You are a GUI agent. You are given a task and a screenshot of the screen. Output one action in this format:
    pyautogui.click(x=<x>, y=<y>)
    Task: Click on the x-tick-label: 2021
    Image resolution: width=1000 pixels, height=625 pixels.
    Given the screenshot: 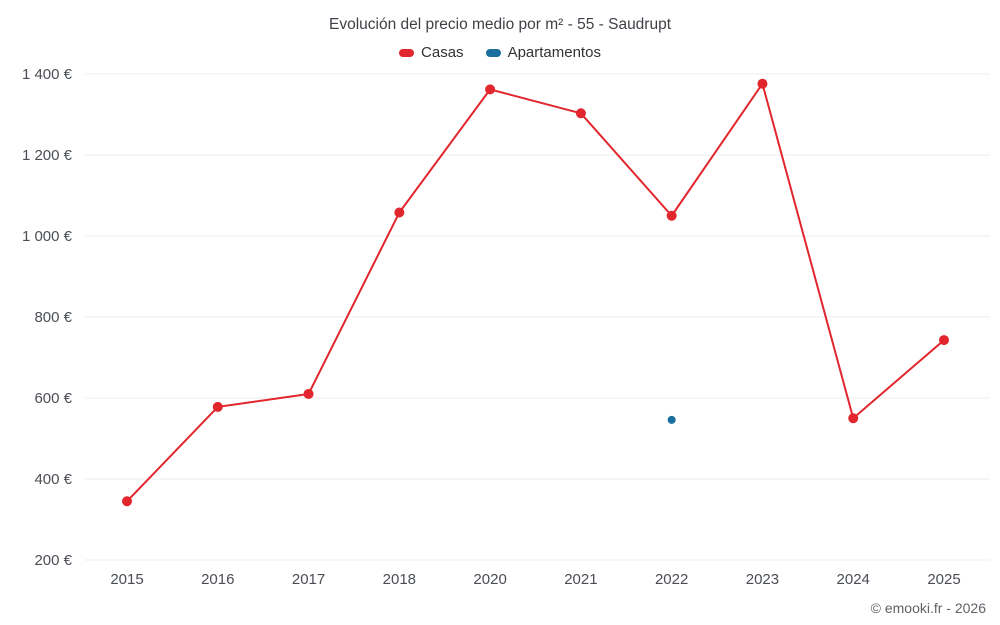 What is the action you would take?
    pyautogui.click(x=580, y=579)
    